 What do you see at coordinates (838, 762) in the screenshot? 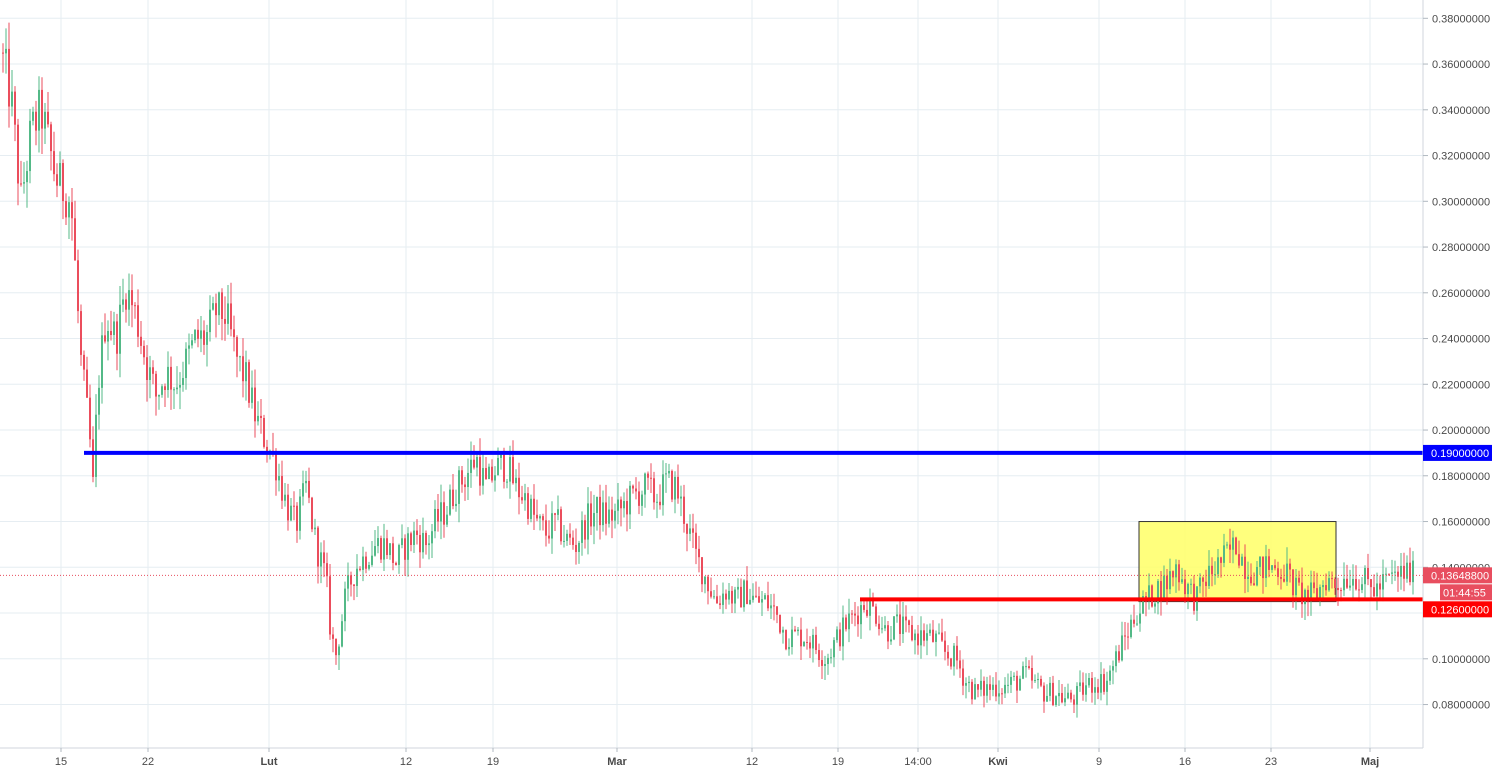
I see `x-tick-label: 19` at bounding box center [838, 762].